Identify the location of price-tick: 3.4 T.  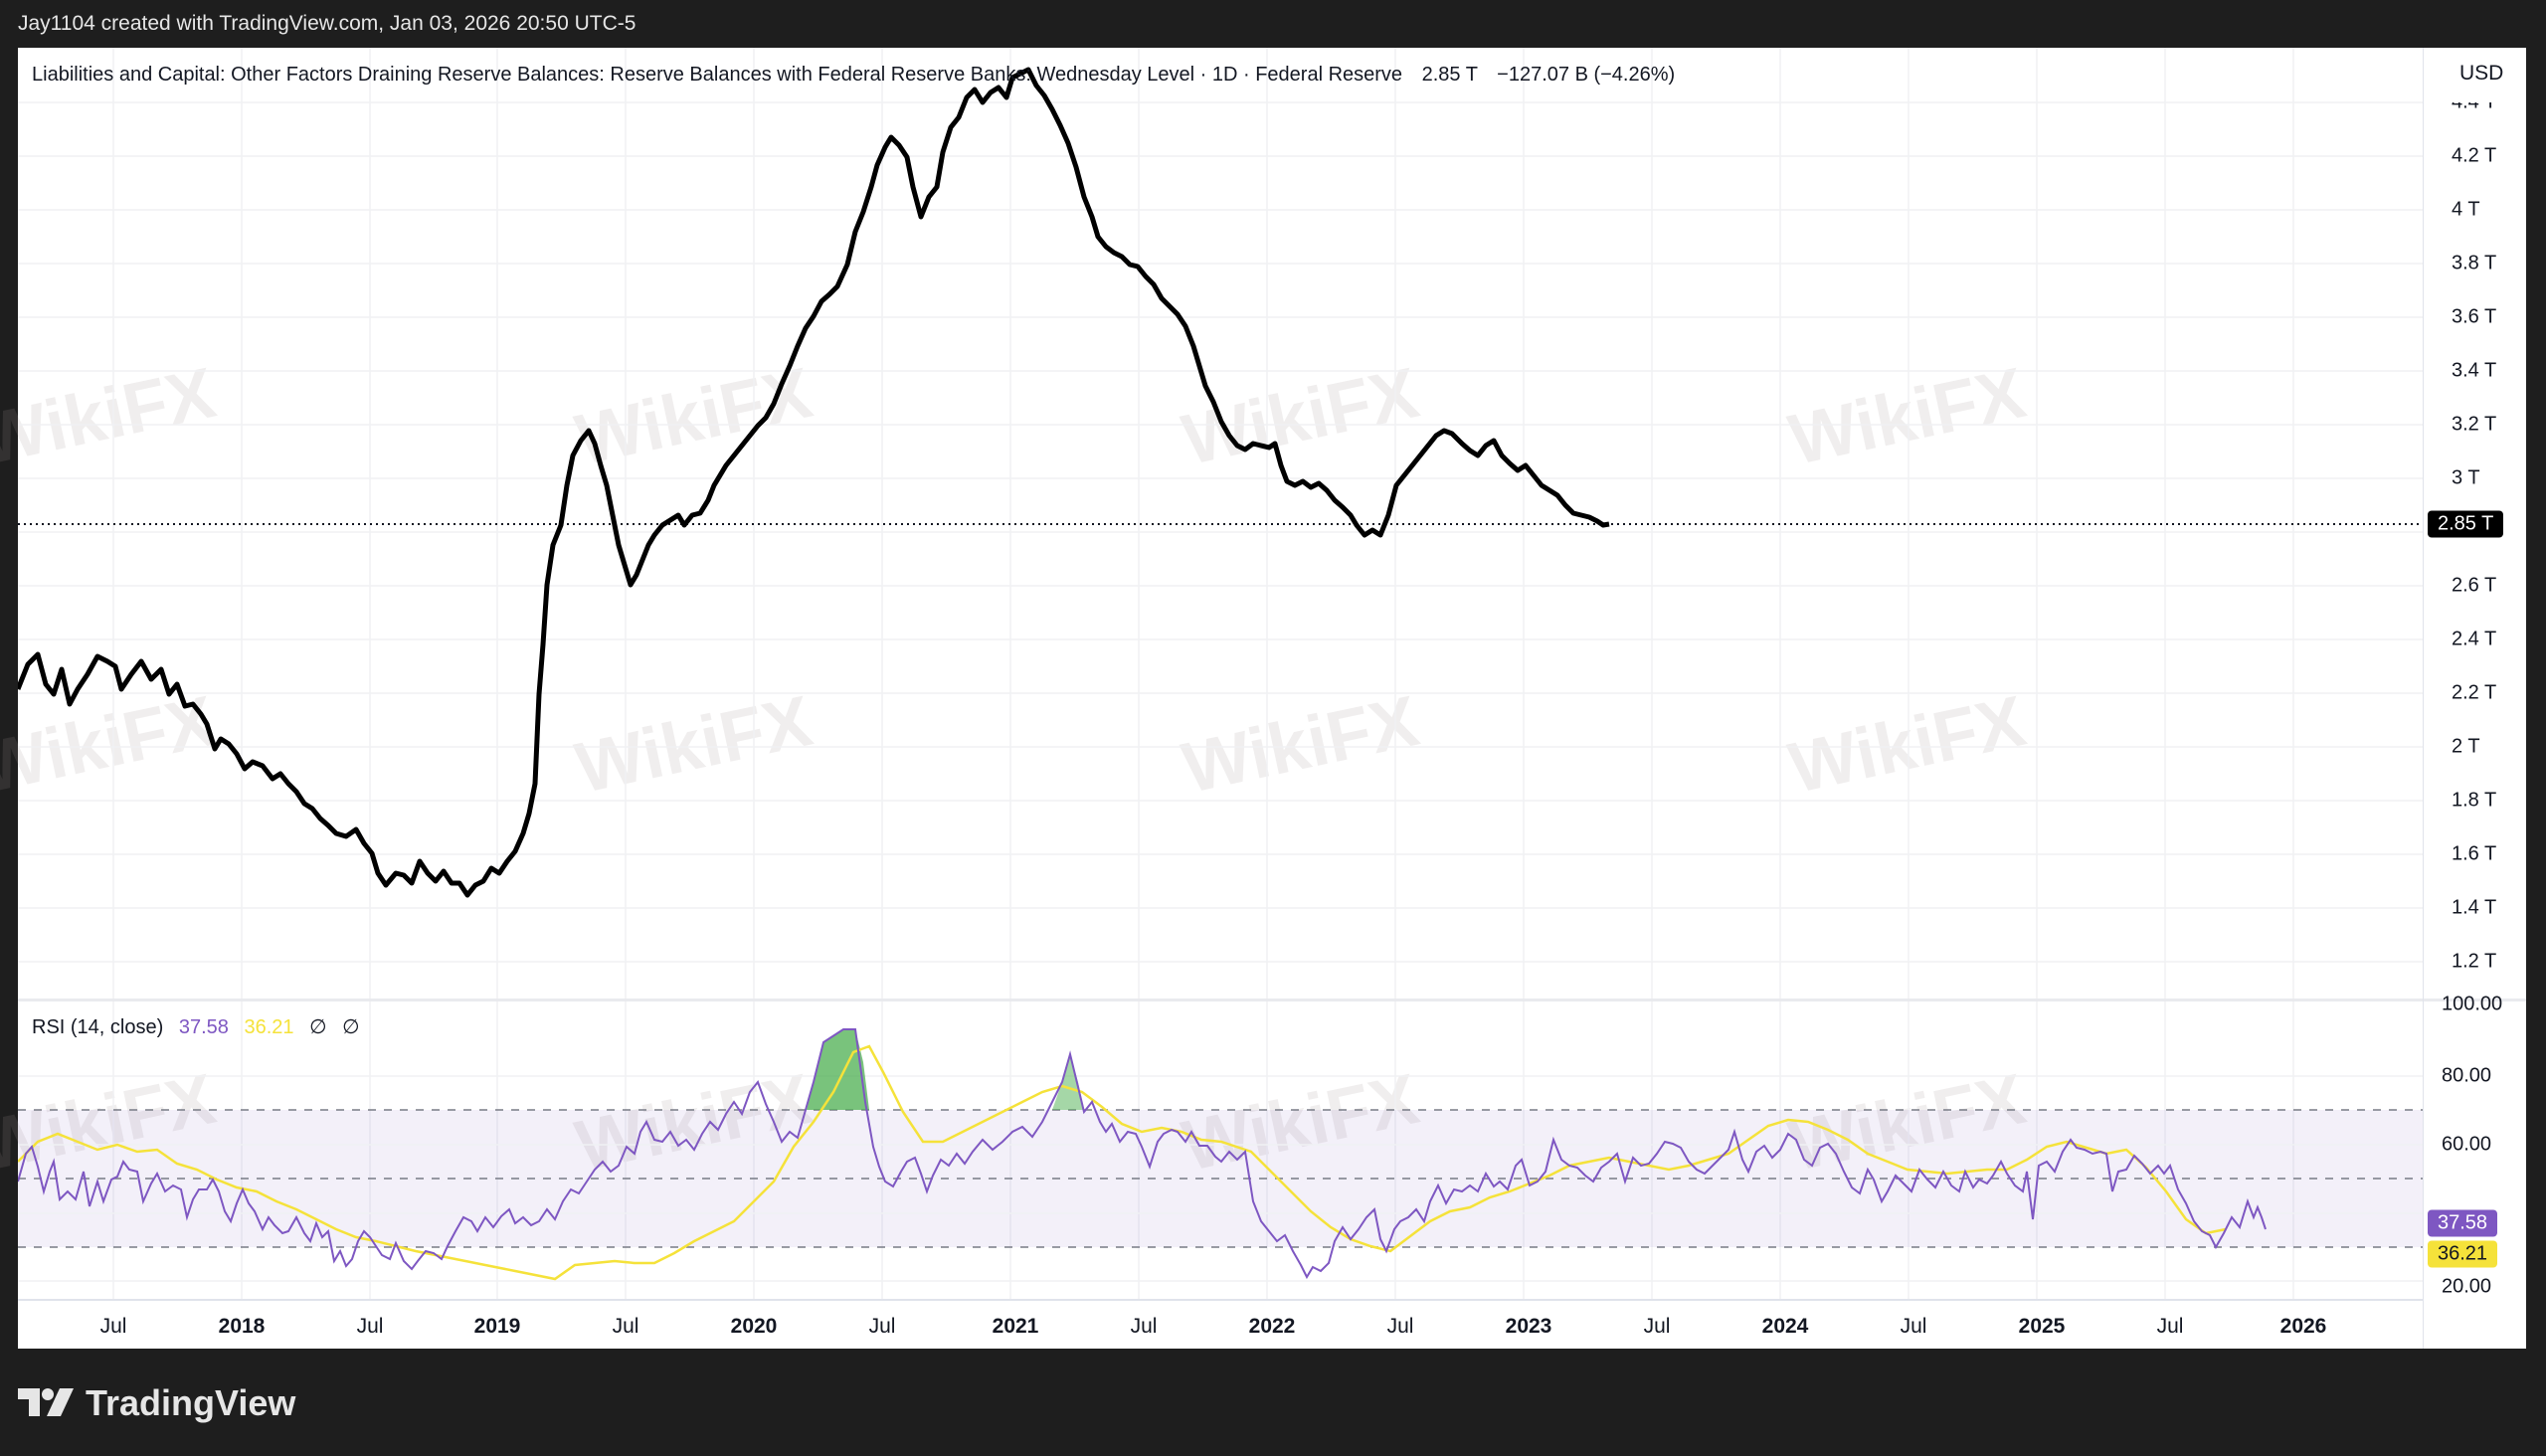
(2474, 370).